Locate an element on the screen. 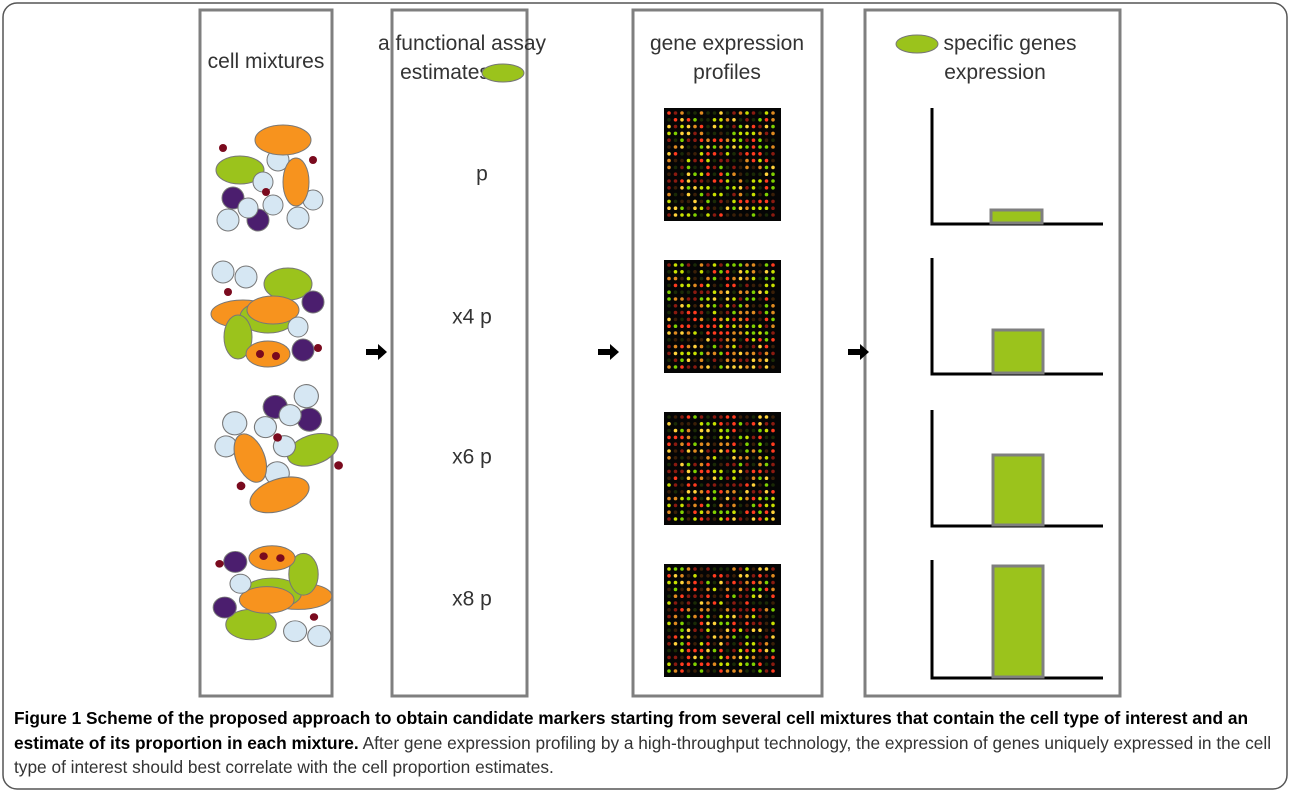  panel is located at coordinates (266, 353).